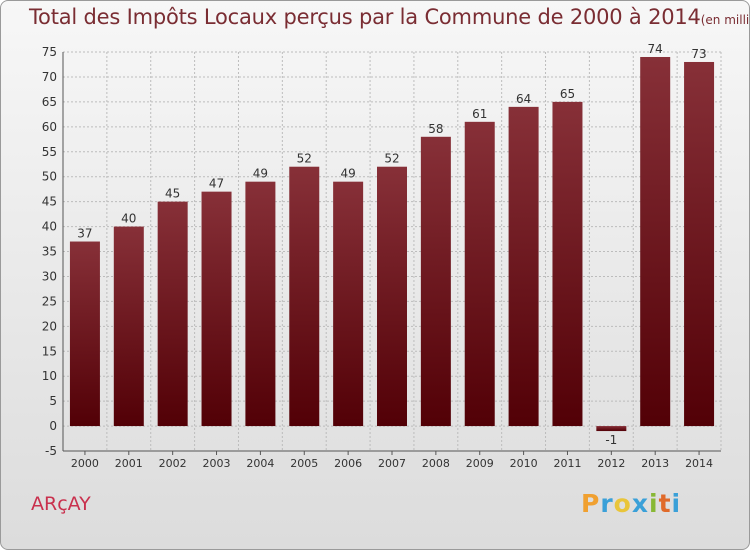 This screenshot has height=550, width=750. Describe the element at coordinates (699, 244) in the screenshot. I see `bar-2014` at that location.